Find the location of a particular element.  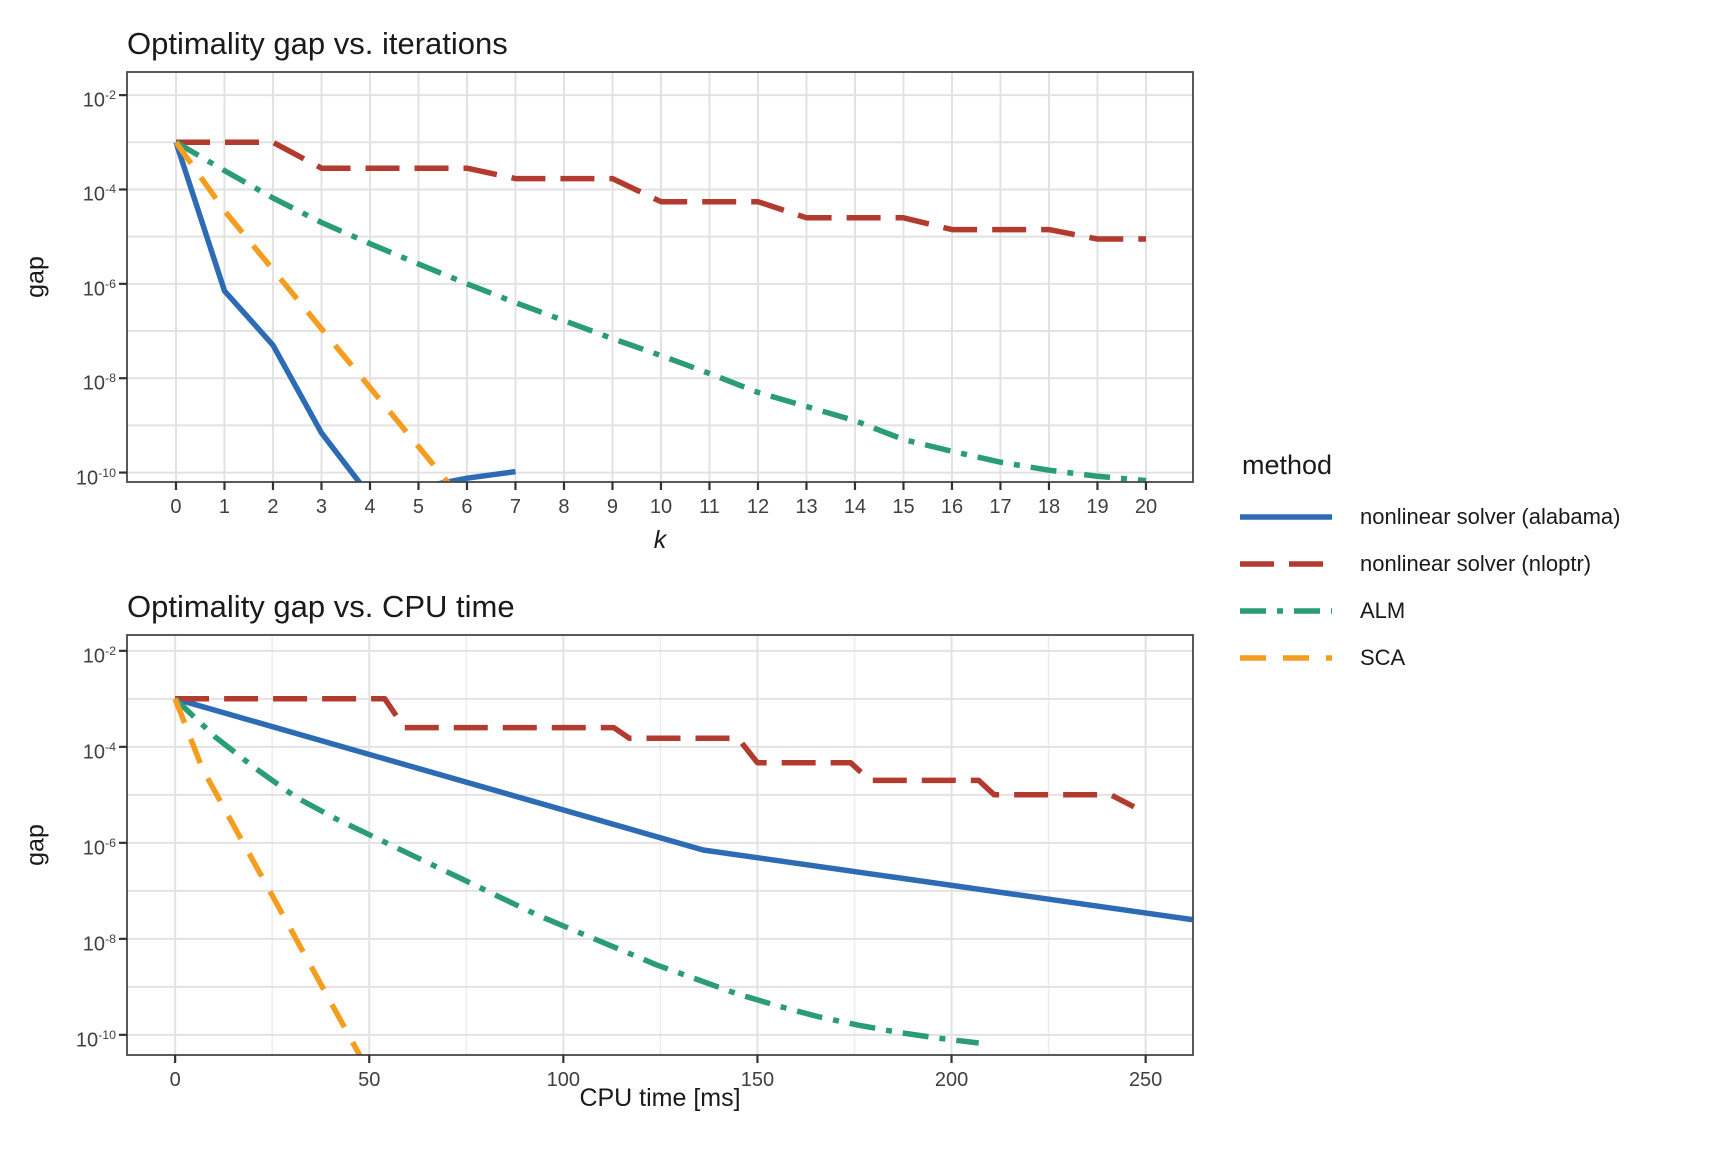

x-tick-label: 12 is located at coordinates (758, 507).